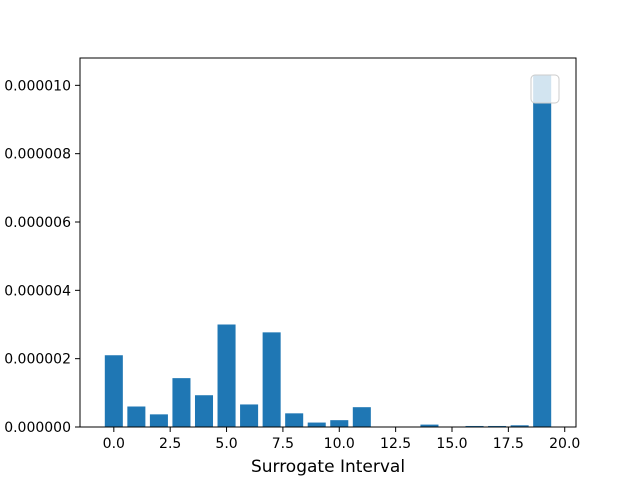 This screenshot has width=640, height=480. Describe the element at coordinates (395, 444) in the screenshot. I see `x-tick-label: 12.5` at that location.